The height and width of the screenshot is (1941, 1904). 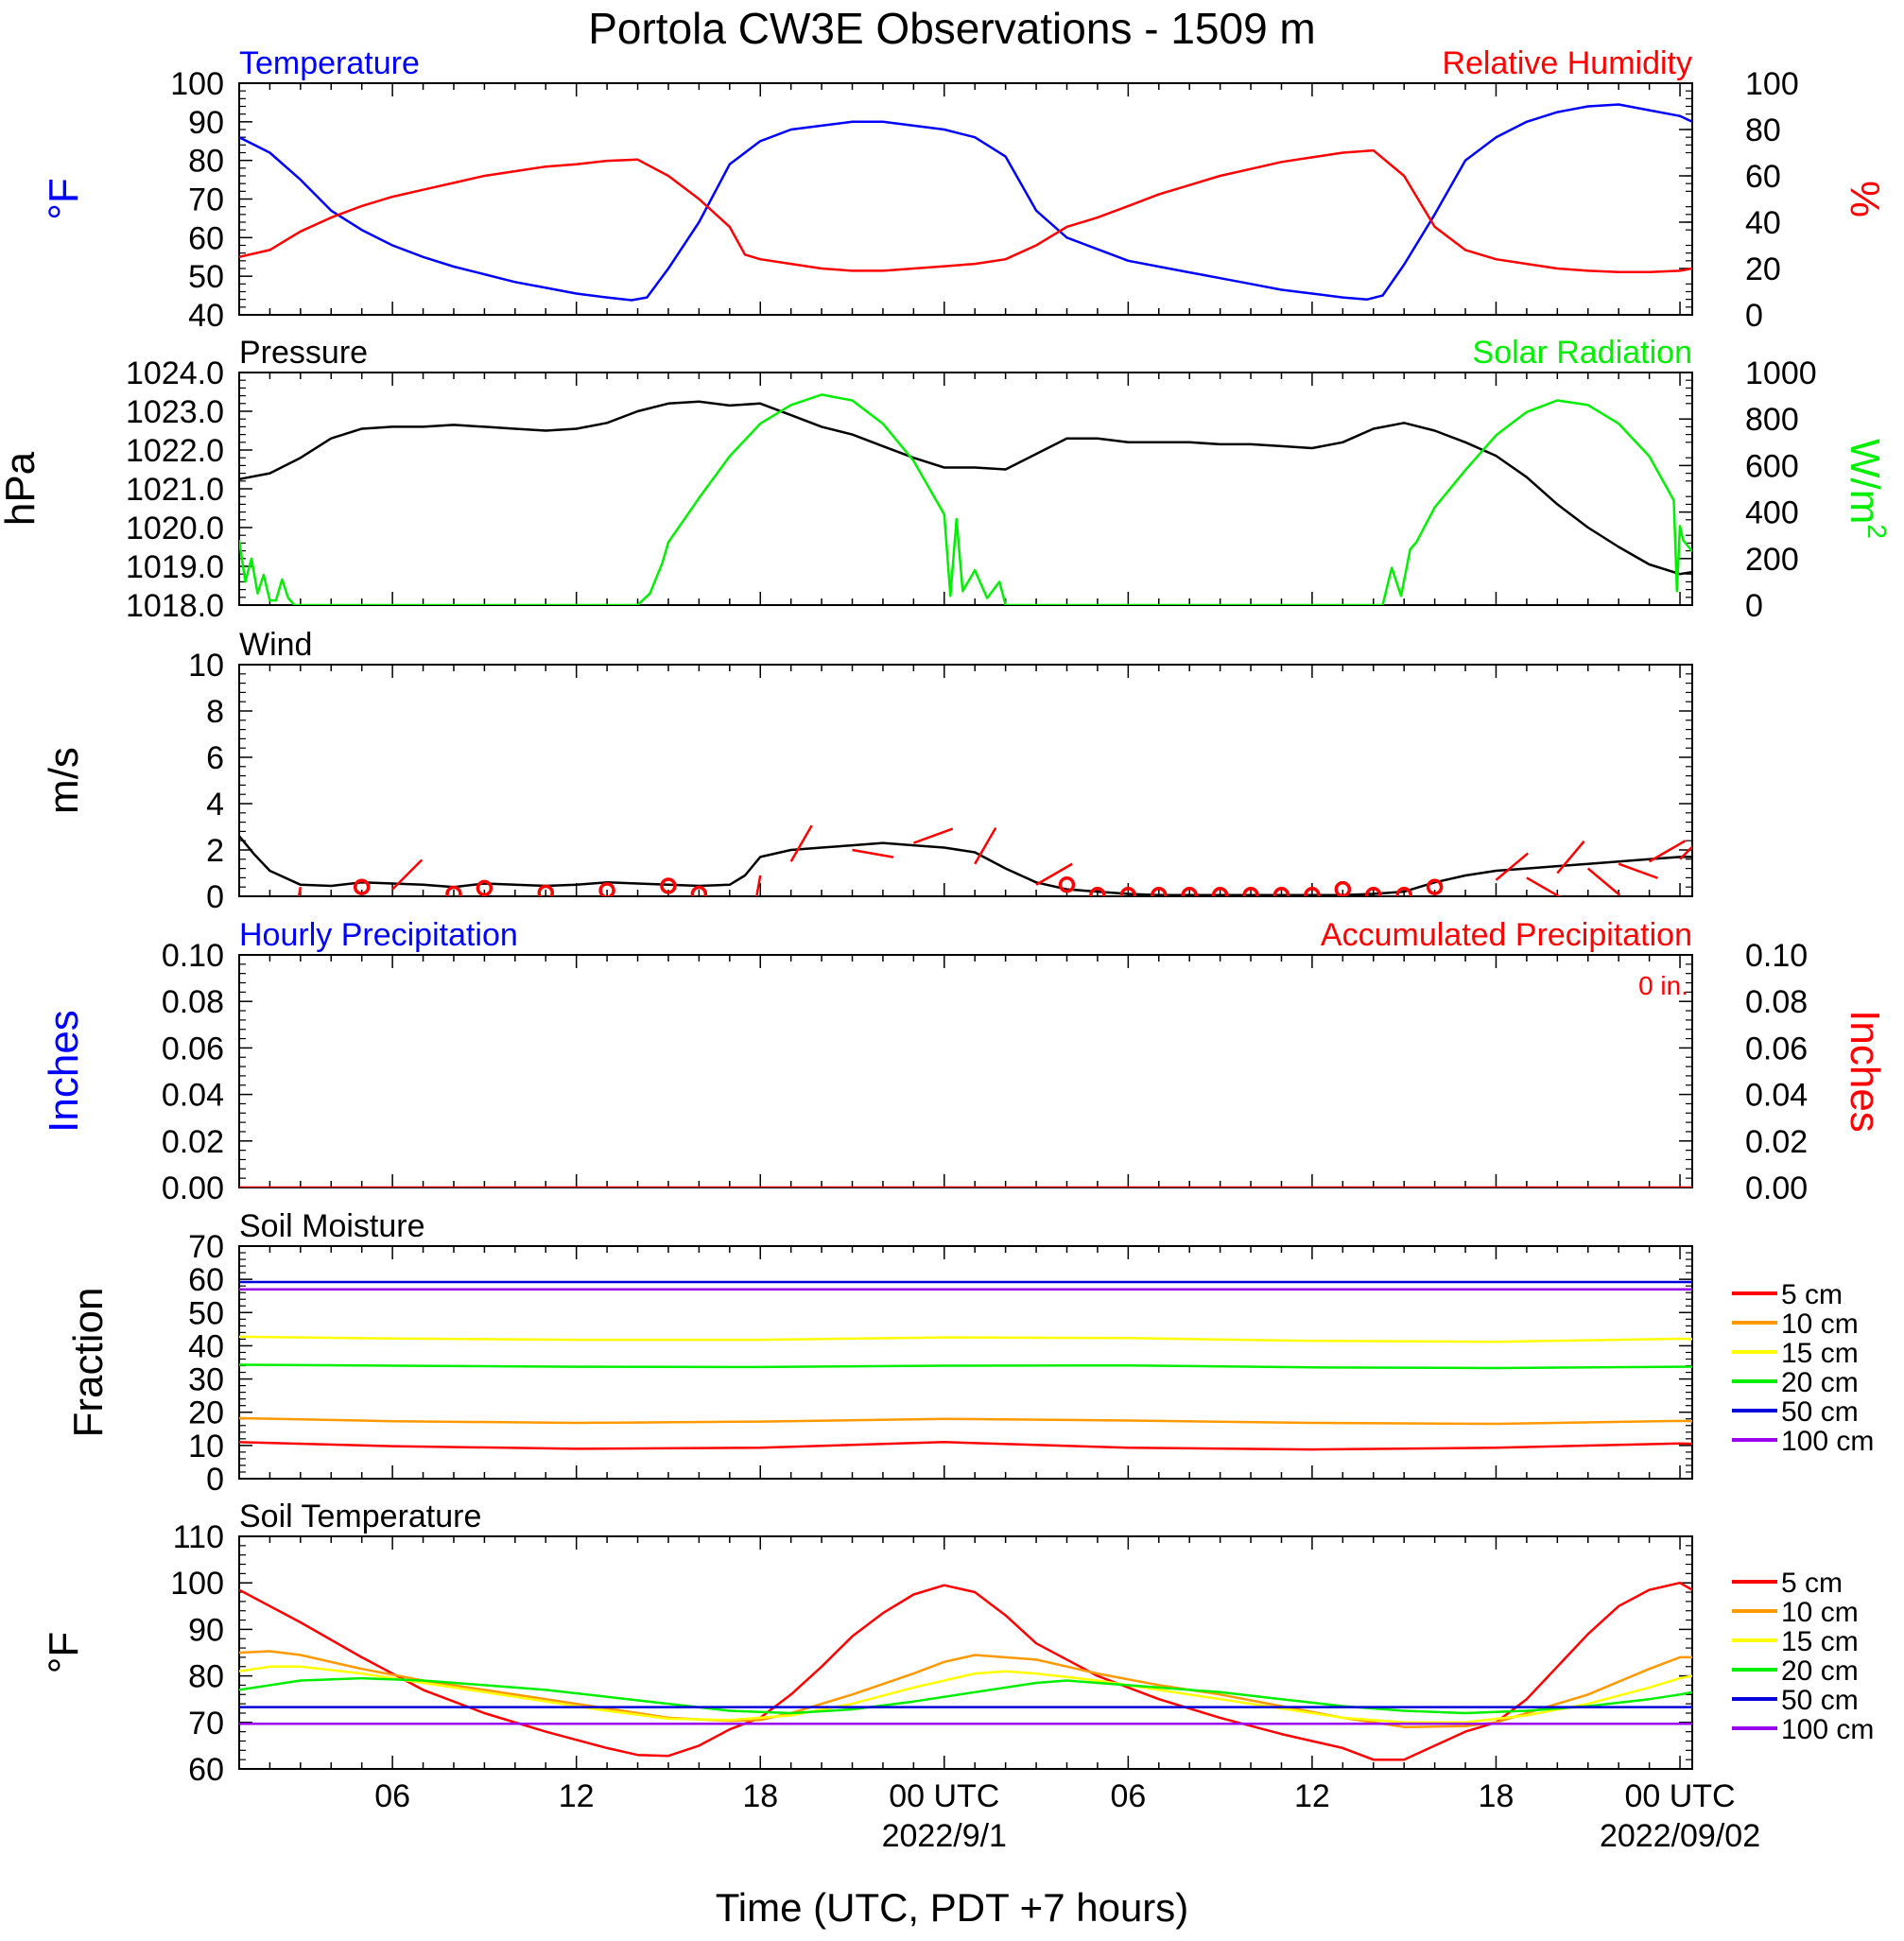 I want to click on y-tick-label-right: 40, so click(x=1763, y=223).